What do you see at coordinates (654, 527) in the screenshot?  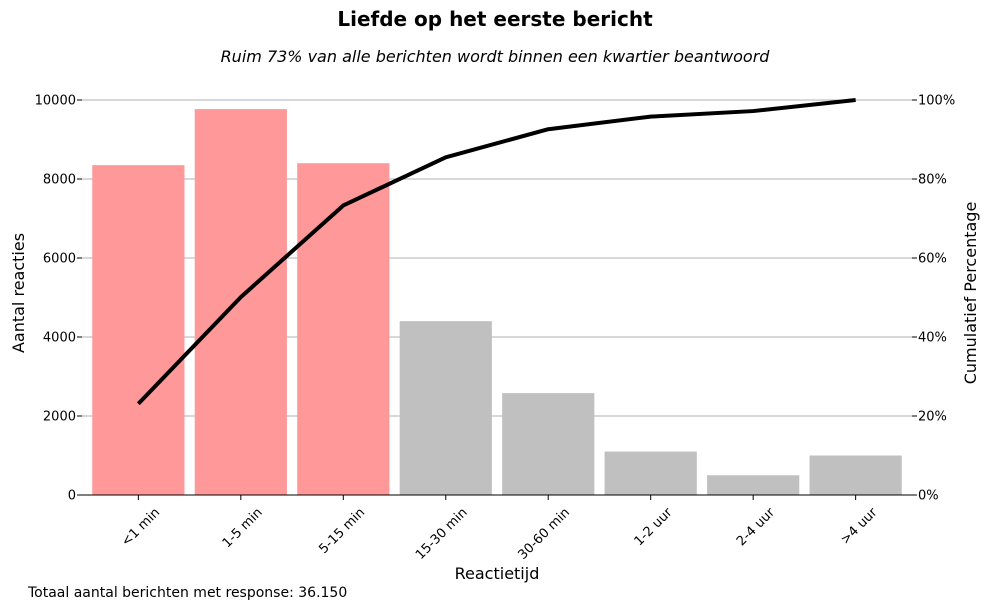 I see `x-tick-label: 1-2 uur` at bounding box center [654, 527].